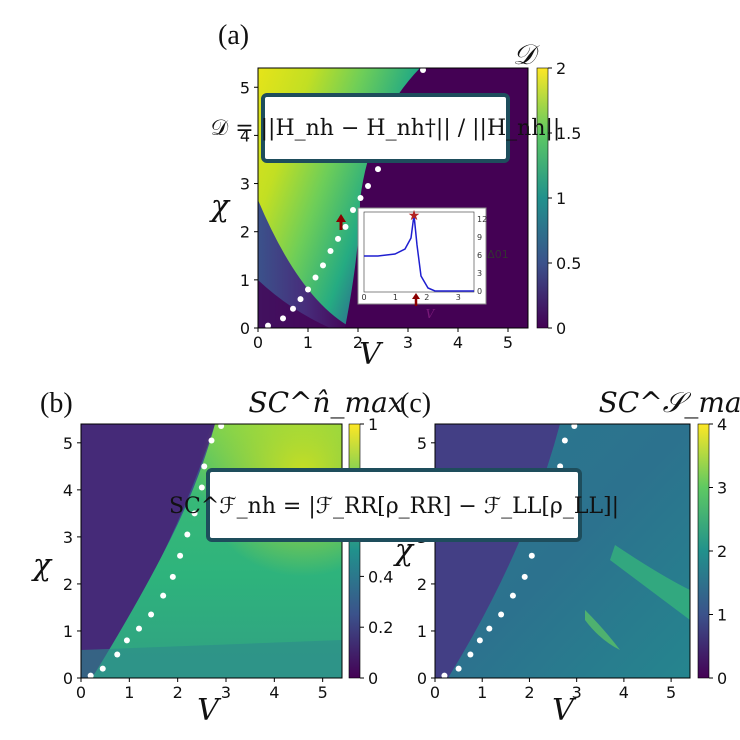 The image size is (740, 740). Describe the element at coordinates (722, 424) in the screenshot. I see `colorbar-tick-label: 4` at that location.